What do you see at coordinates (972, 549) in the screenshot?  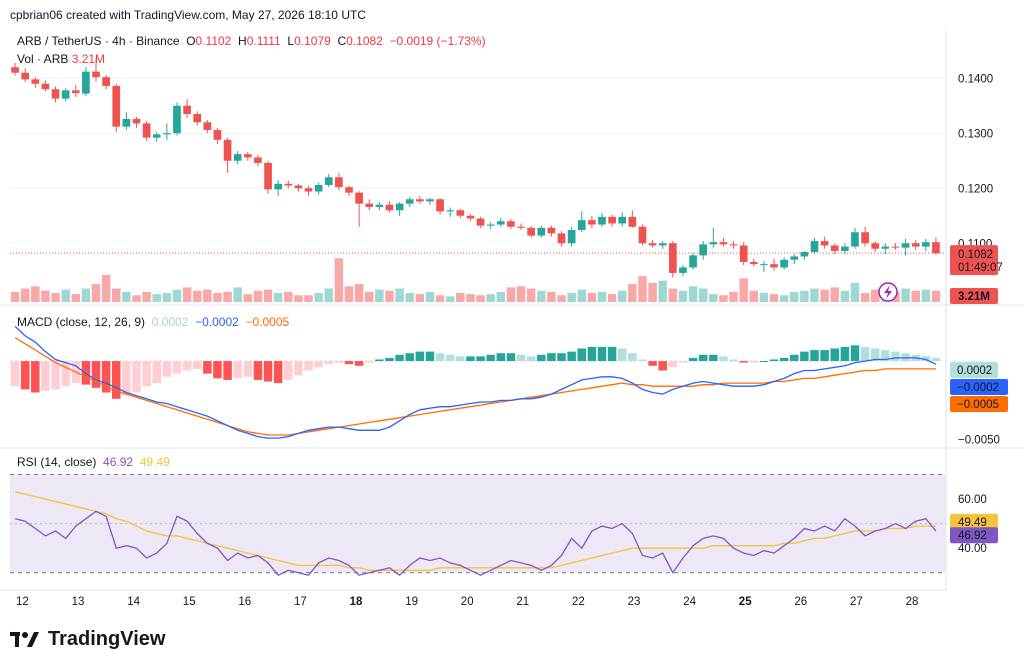 I see `rsi-tick-label: 40.00` at bounding box center [972, 549].